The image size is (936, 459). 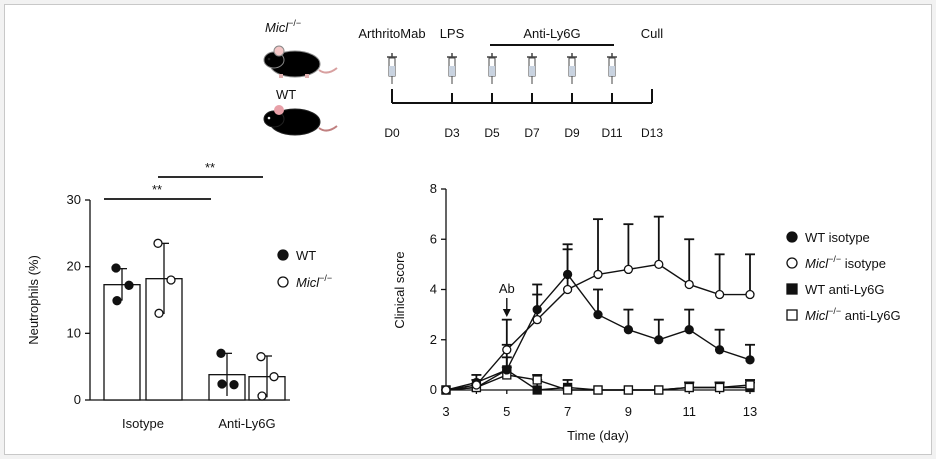 What do you see at coordinates (750, 411) in the screenshot?
I see `line-x-tick-label: 13` at bounding box center [750, 411].